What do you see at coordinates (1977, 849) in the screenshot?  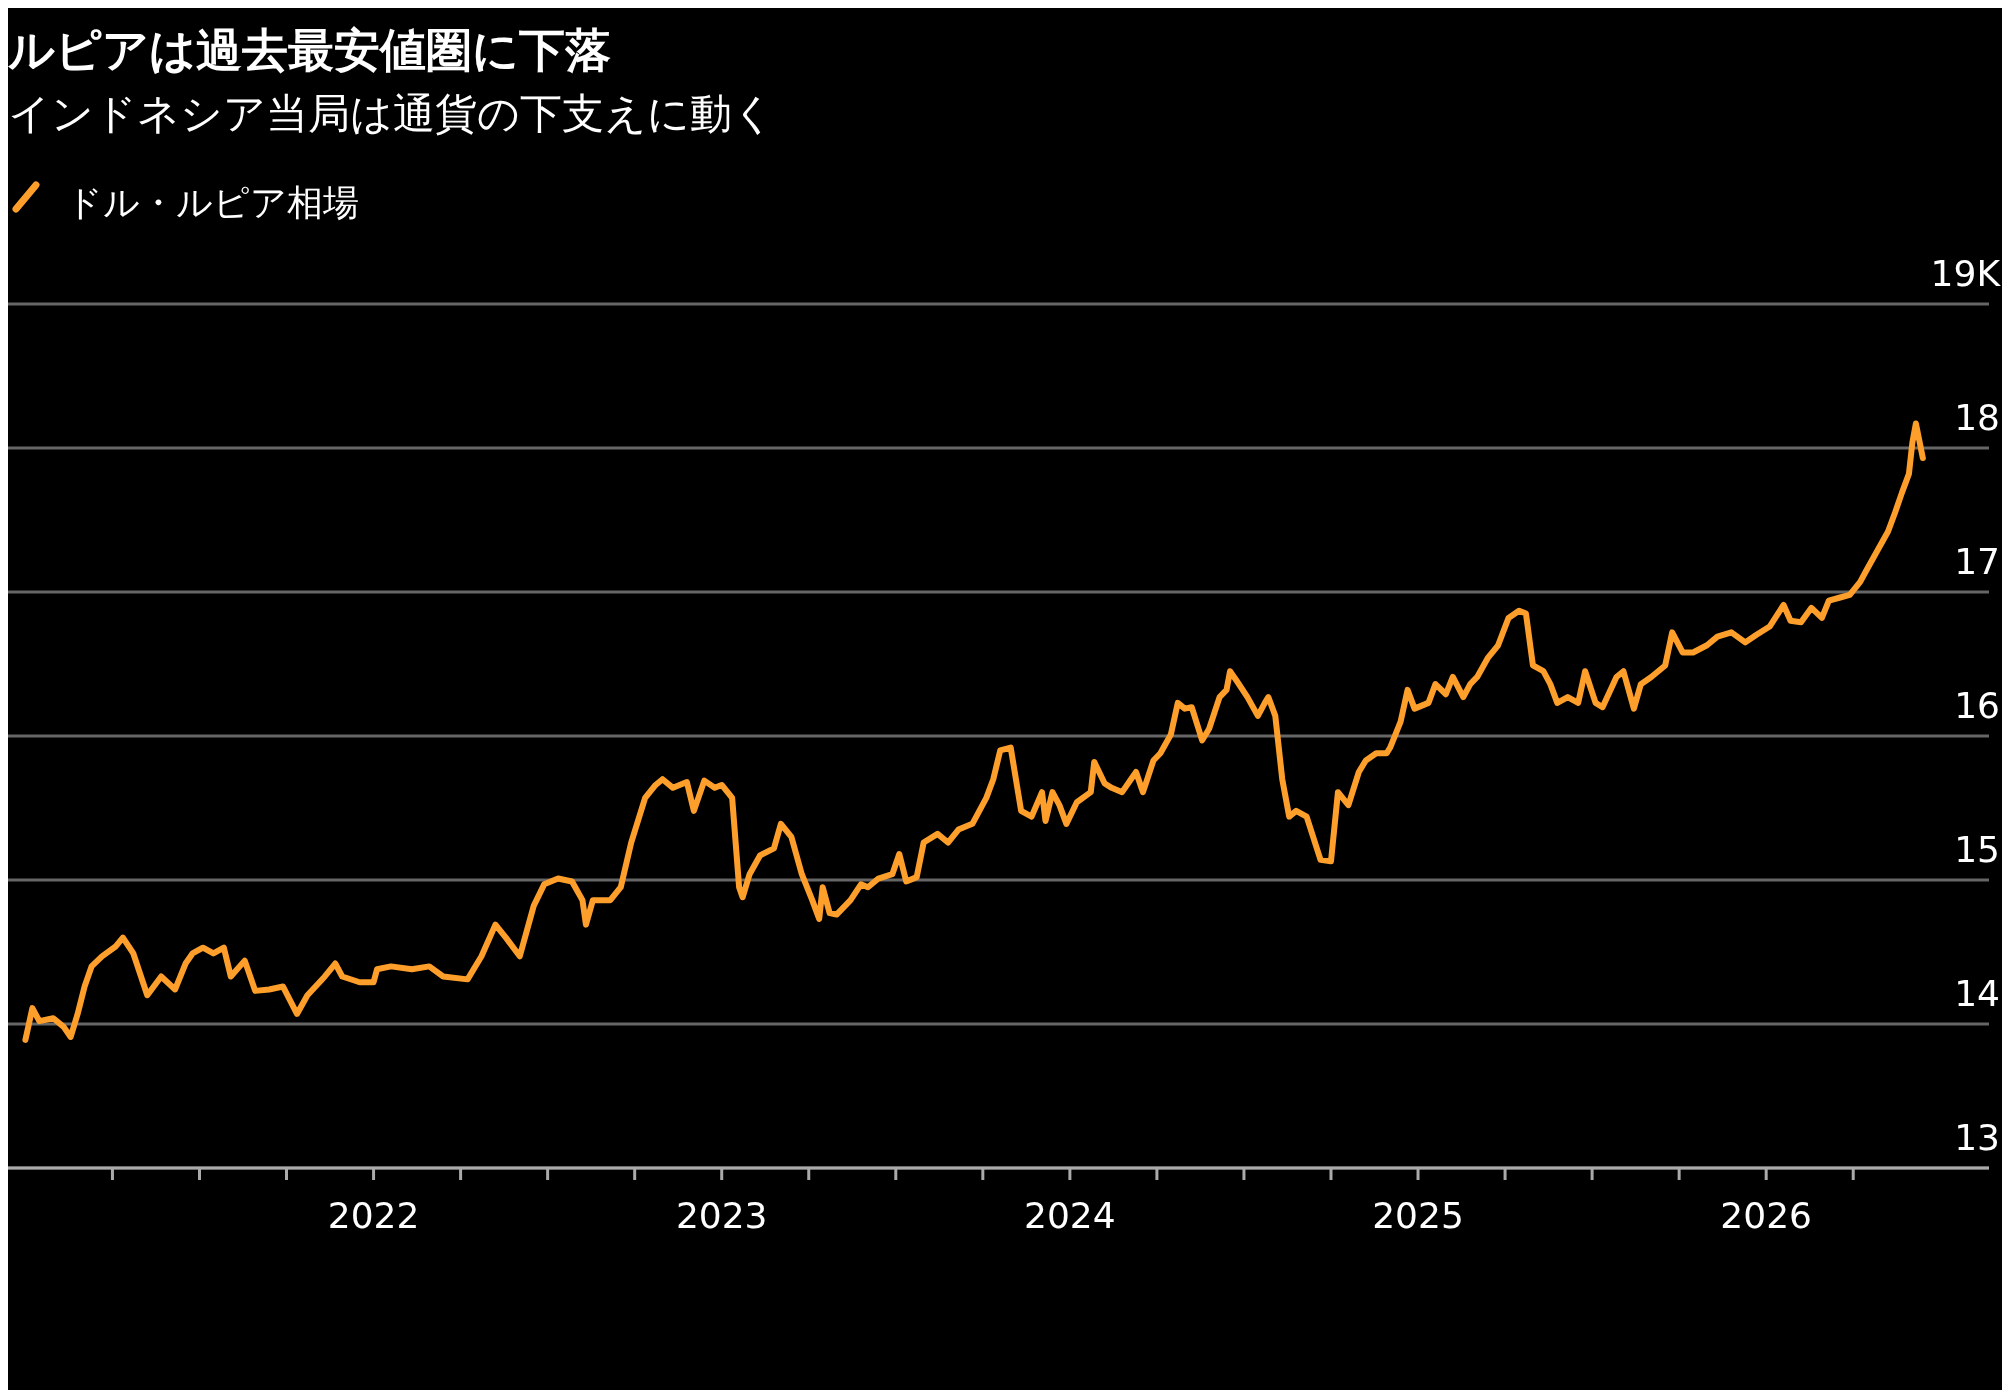 I see `y-tick-label: 15` at bounding box center [1977, 849].